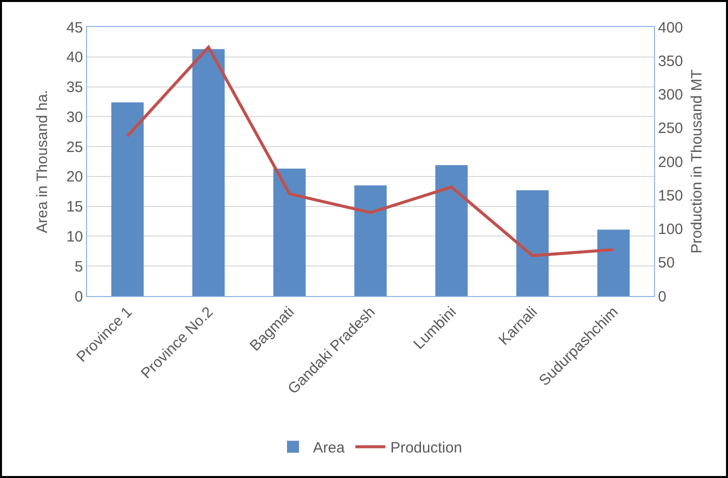 This screenshot has width=728, height=478. Describe the element at coordinates (671, 162) in the screenshot. I see `y2-tick-label: 200` at that location.